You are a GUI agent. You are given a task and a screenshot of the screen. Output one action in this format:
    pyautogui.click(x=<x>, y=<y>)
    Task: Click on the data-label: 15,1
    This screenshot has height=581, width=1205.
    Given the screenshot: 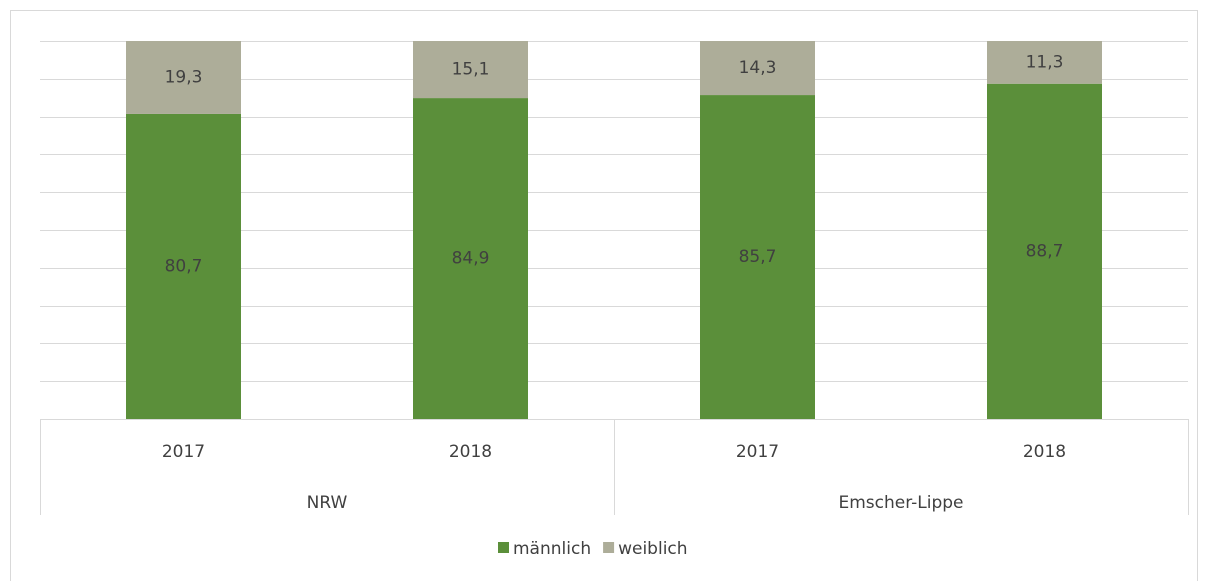 What is the action you would take?
    pyautogui.click(x=471, y=70)
    